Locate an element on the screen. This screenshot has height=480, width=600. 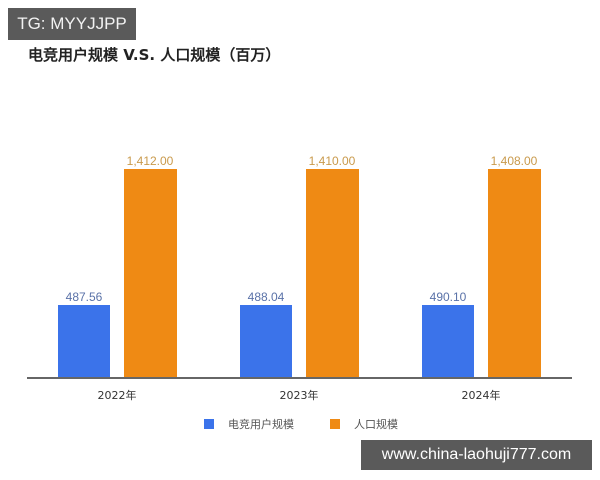
legend-label-esports: 电竞用户规模 is located at coordinates (261, 424).